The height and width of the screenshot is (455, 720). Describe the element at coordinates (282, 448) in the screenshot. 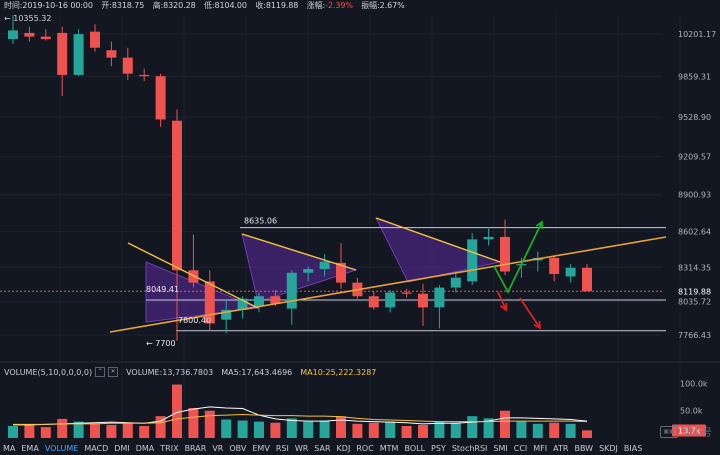

I see `tab-rsi: RSI` at that location.